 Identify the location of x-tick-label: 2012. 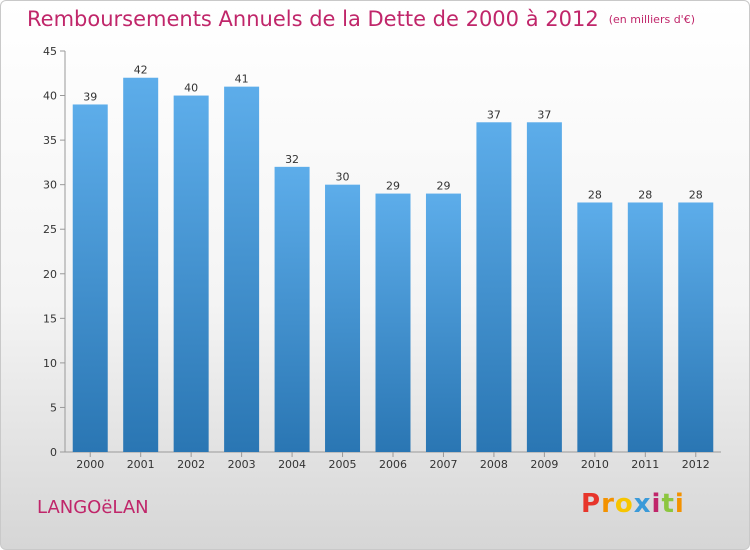
(696, 464).